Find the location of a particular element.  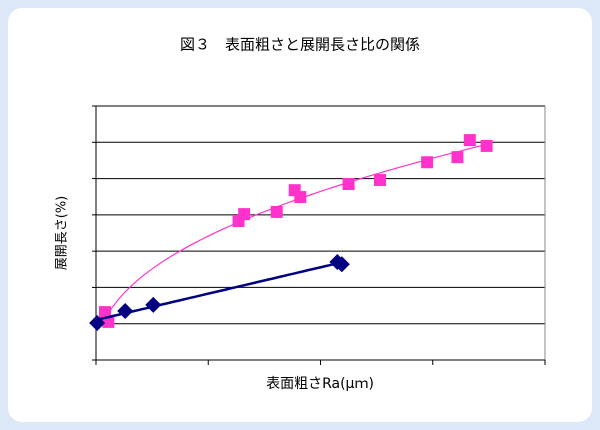

x-axis-label: 表面粗さRa(μｍ) is located at coordinates (320, 384).